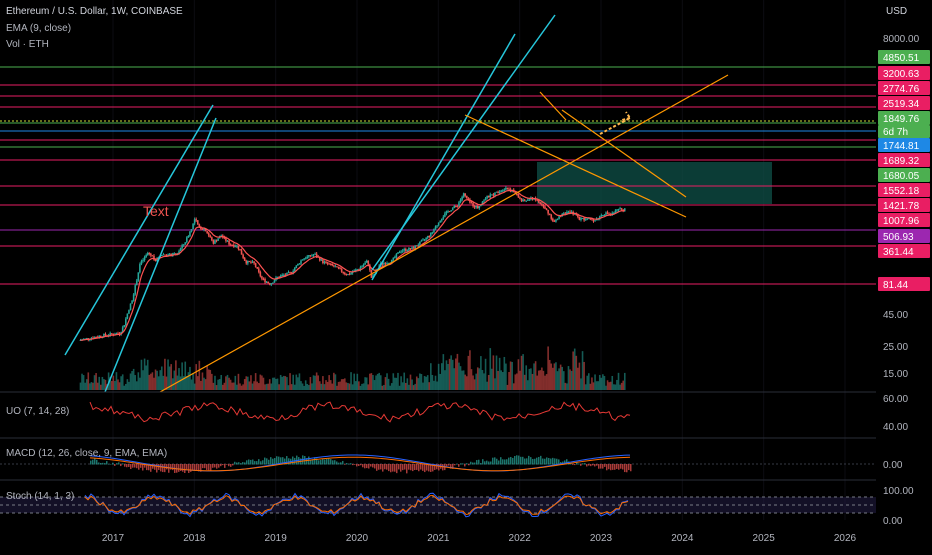 The width and height of the screenshot is (932, 555). Describe the element at coordinates (87, 453) in the screenshot. I see `macd-legend: MACD (12, 26, close, 9, EMA, EMA)` at that location.